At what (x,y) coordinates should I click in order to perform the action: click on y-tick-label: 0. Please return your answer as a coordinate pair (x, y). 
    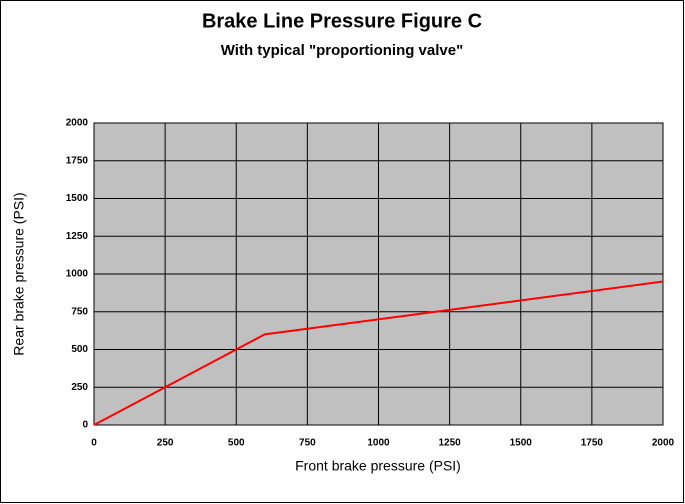
    Looking at the image, I should click on (85, 425).